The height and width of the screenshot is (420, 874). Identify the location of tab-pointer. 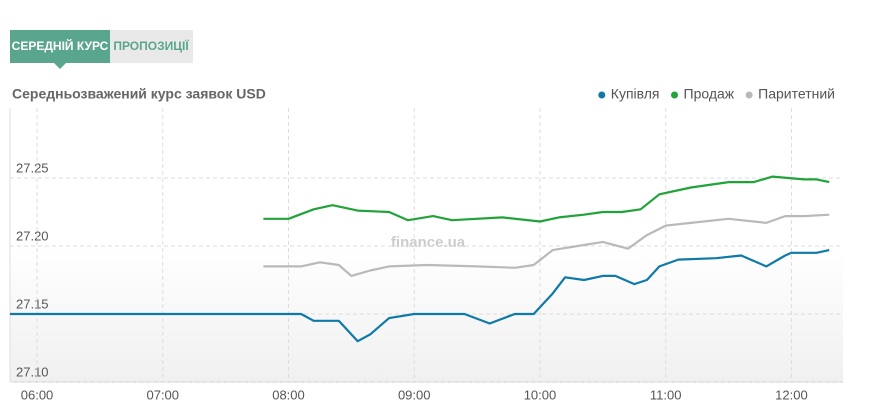
(60, 66).